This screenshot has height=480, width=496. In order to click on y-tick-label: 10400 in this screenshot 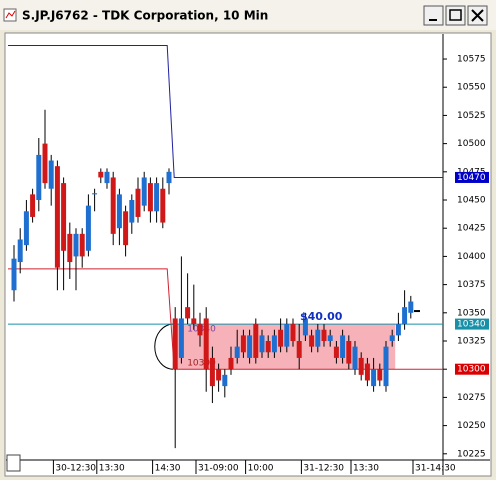, I will do `click(471, 257)`.